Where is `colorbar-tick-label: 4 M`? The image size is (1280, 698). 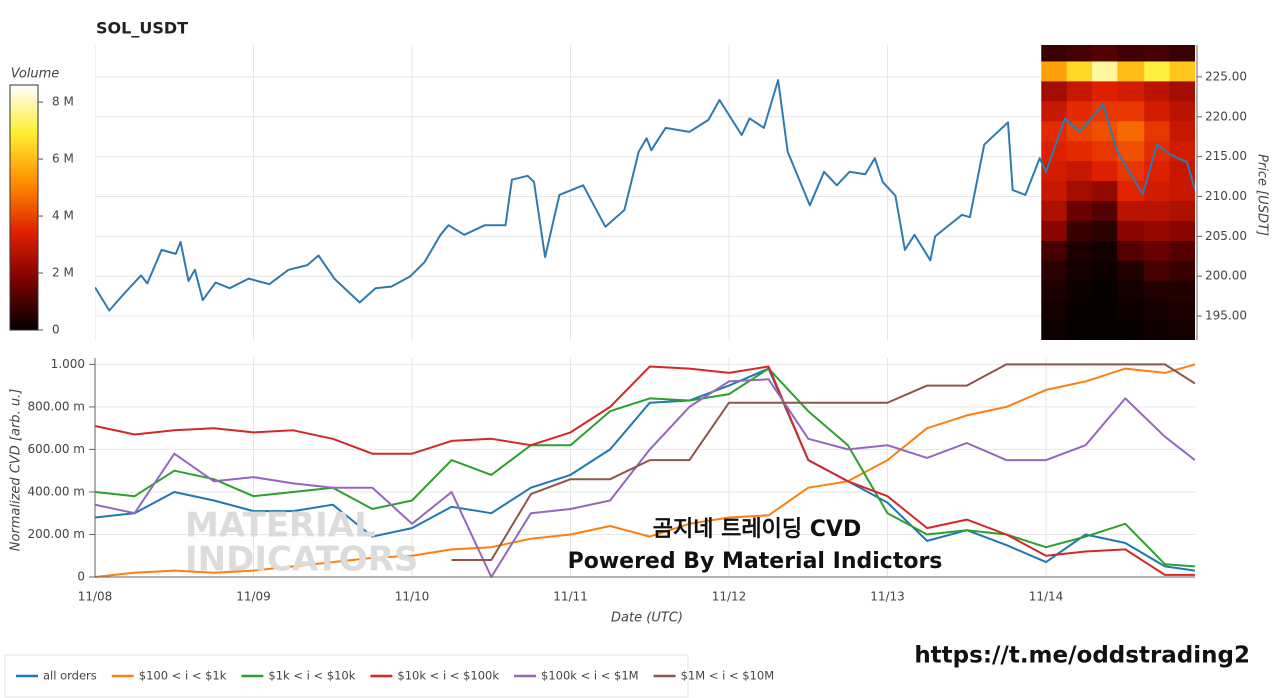
colorbar-tick-label: 4 M is located at coordinates (63, 216).